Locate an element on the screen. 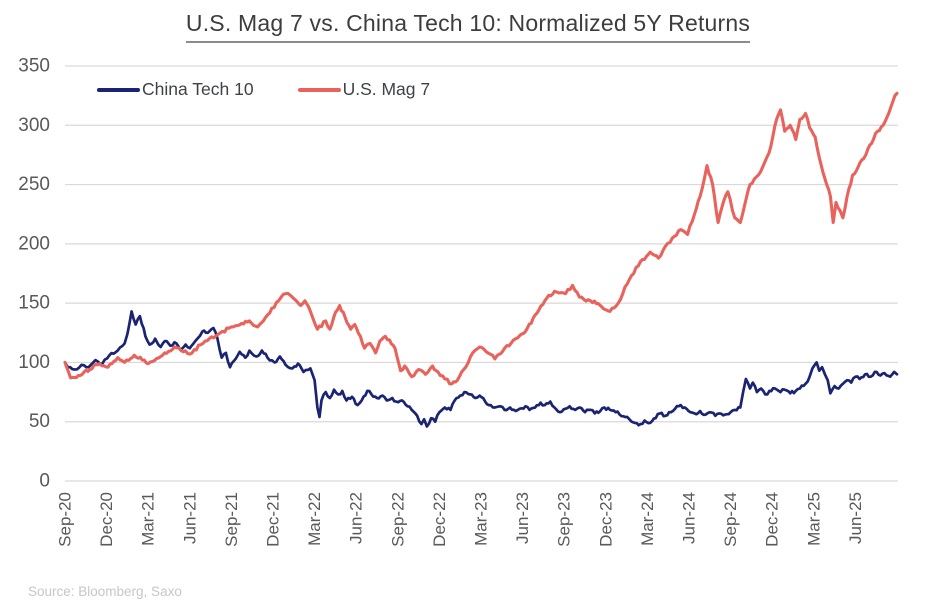 The width and height of the screenshot is (936, 611). x-tick-label-Mar-23: Mar-23 is located at coordinates (481, 519).